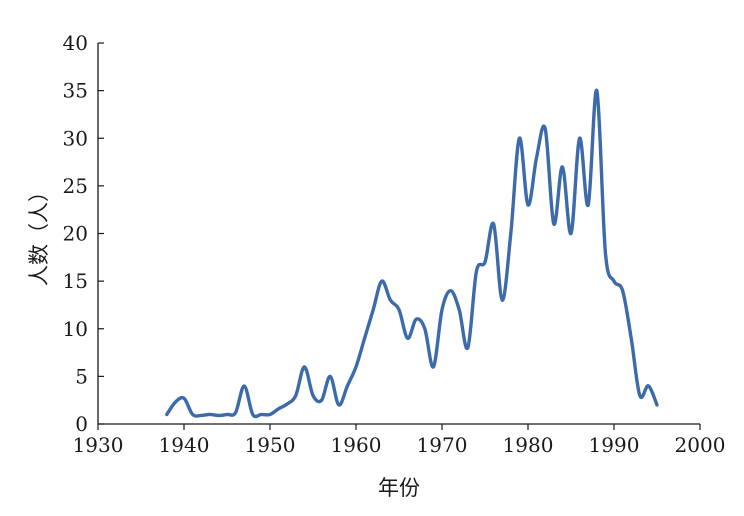  What do you see at coordinates (356, 445) in the screenshot?
I see `x-tick-label: 1960` at bounding box center [356, 445].